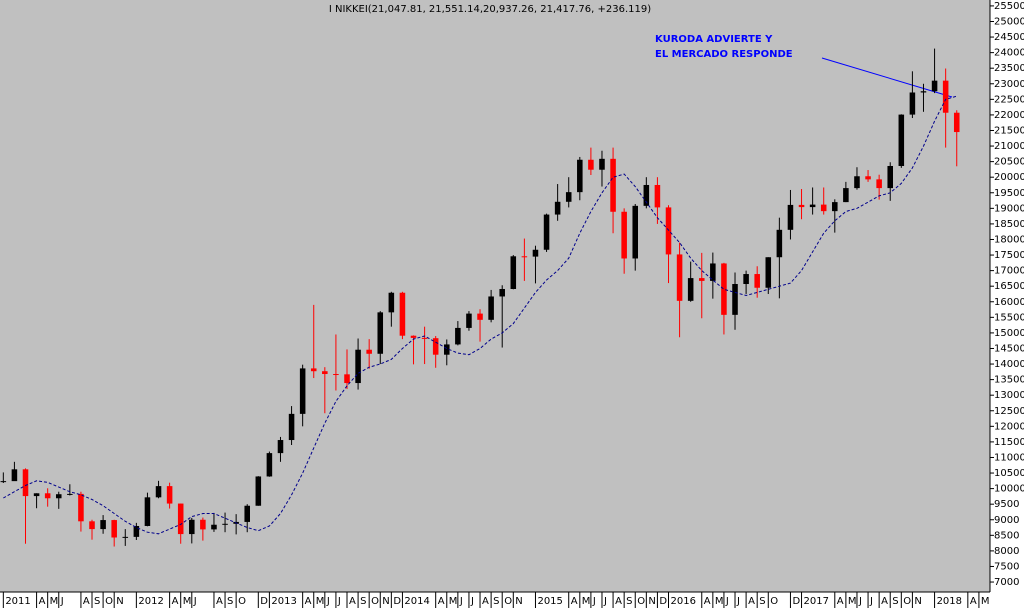 The image size is (1024, 608). Describe the element at coordinates (1009, 21) in the screenshot. I see `y-tick-label: 25000` at that location.